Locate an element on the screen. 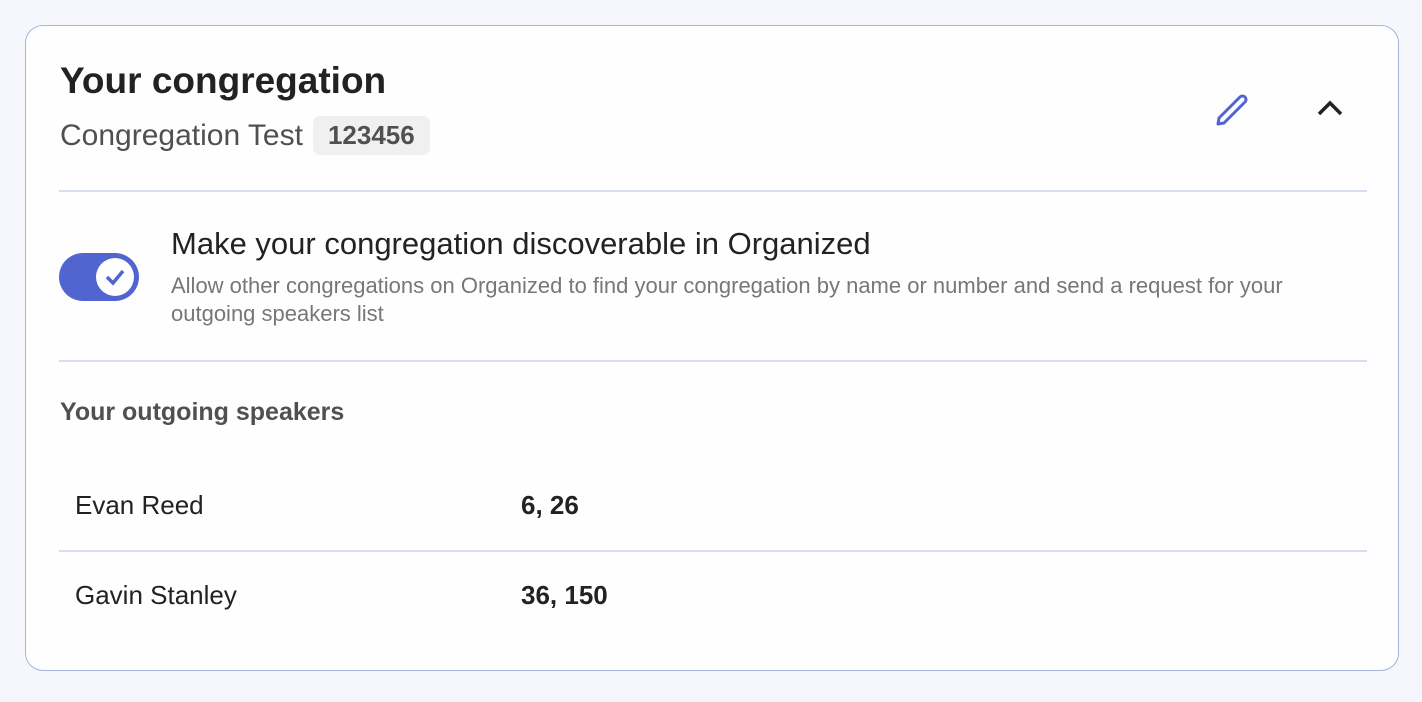 The height and width of the screenshot is (702, 1422). toggle-knob is located at coordinates (115, 277).